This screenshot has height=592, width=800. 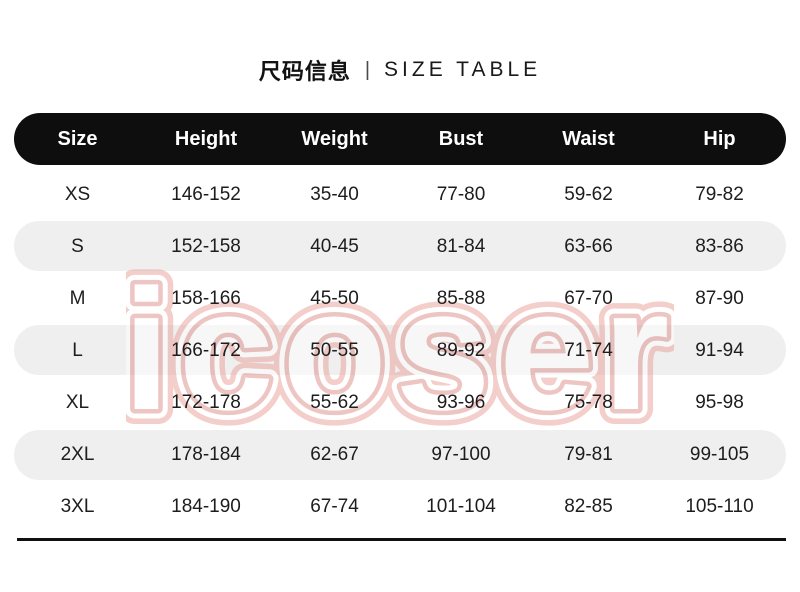 What do you see at coordinates (588, 506) in the screenshot?
I see `cell-waist: 82-85` at bounding box center [588, 506].